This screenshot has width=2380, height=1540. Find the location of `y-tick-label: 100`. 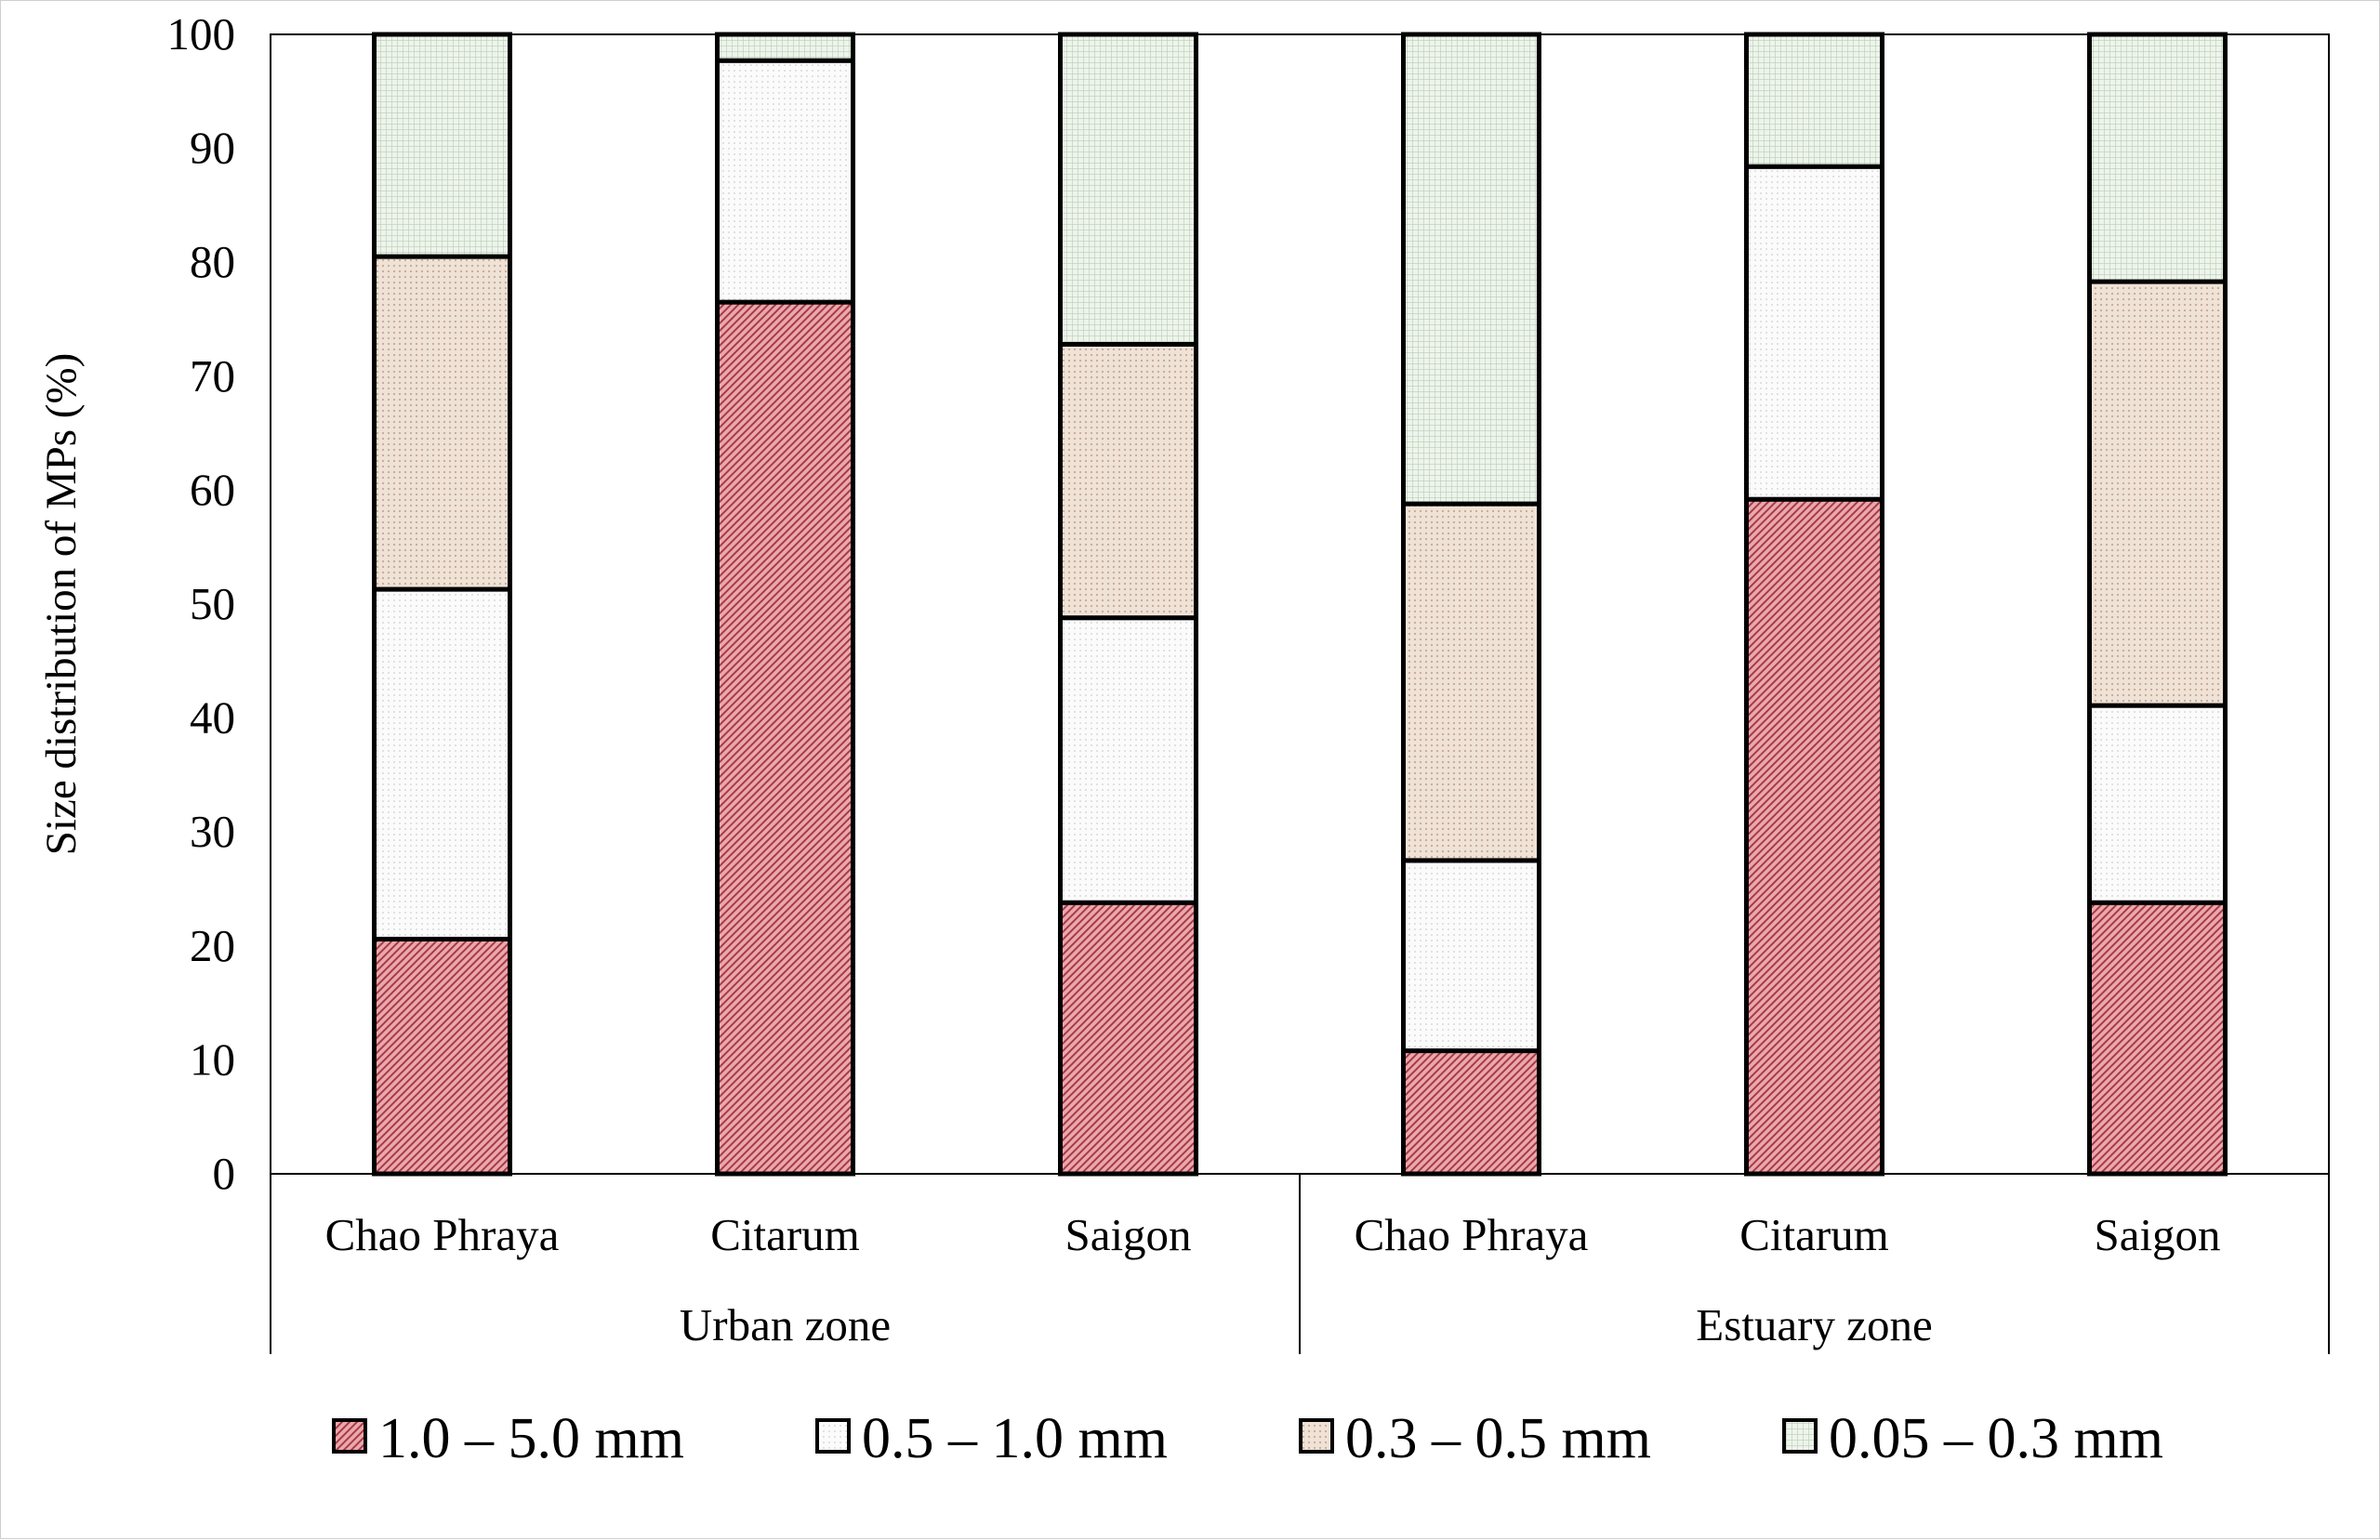

y-tick-label: 100 is located at coordinates (201, 33).